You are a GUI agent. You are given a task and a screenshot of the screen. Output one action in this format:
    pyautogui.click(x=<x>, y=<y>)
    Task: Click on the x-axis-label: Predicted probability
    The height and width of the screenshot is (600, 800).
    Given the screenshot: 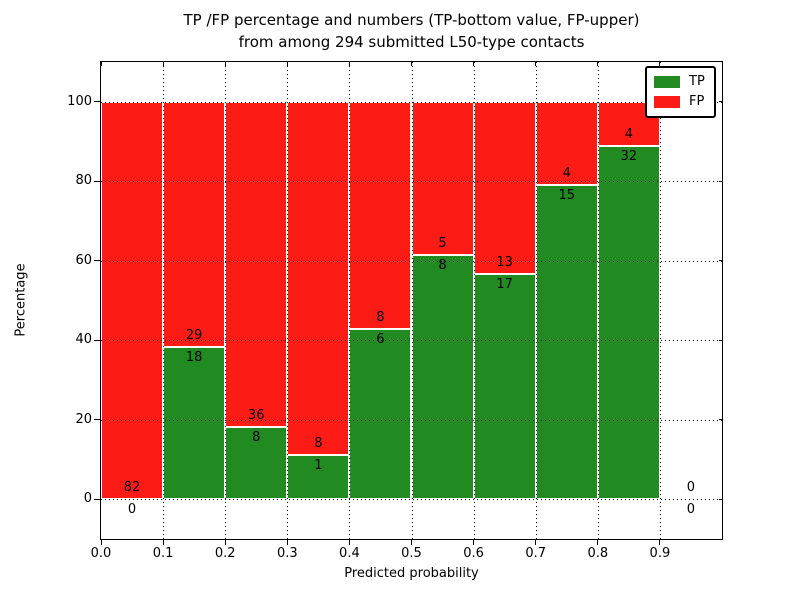 What is the action you would take?
    pyautogui.click(x=411, y=573)
    